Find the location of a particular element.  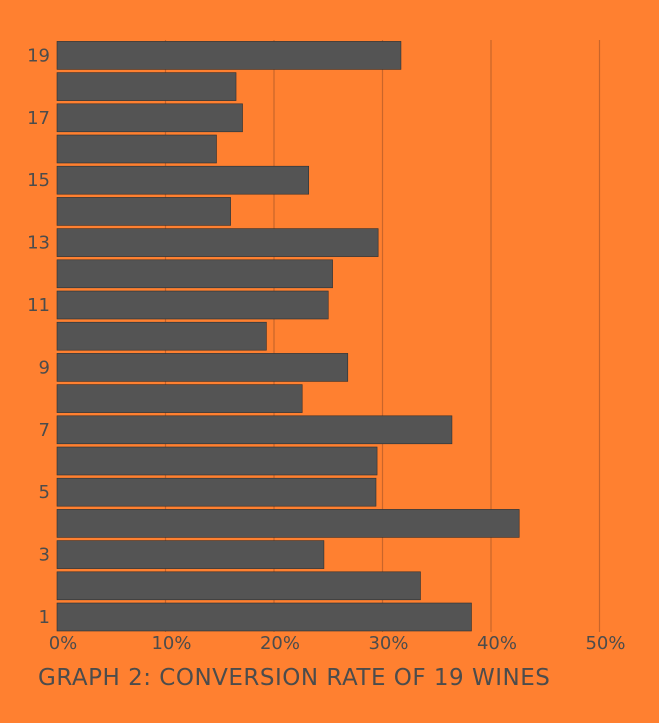

x-tick-label-40pct: 40% is located at coordinates (497, 643).